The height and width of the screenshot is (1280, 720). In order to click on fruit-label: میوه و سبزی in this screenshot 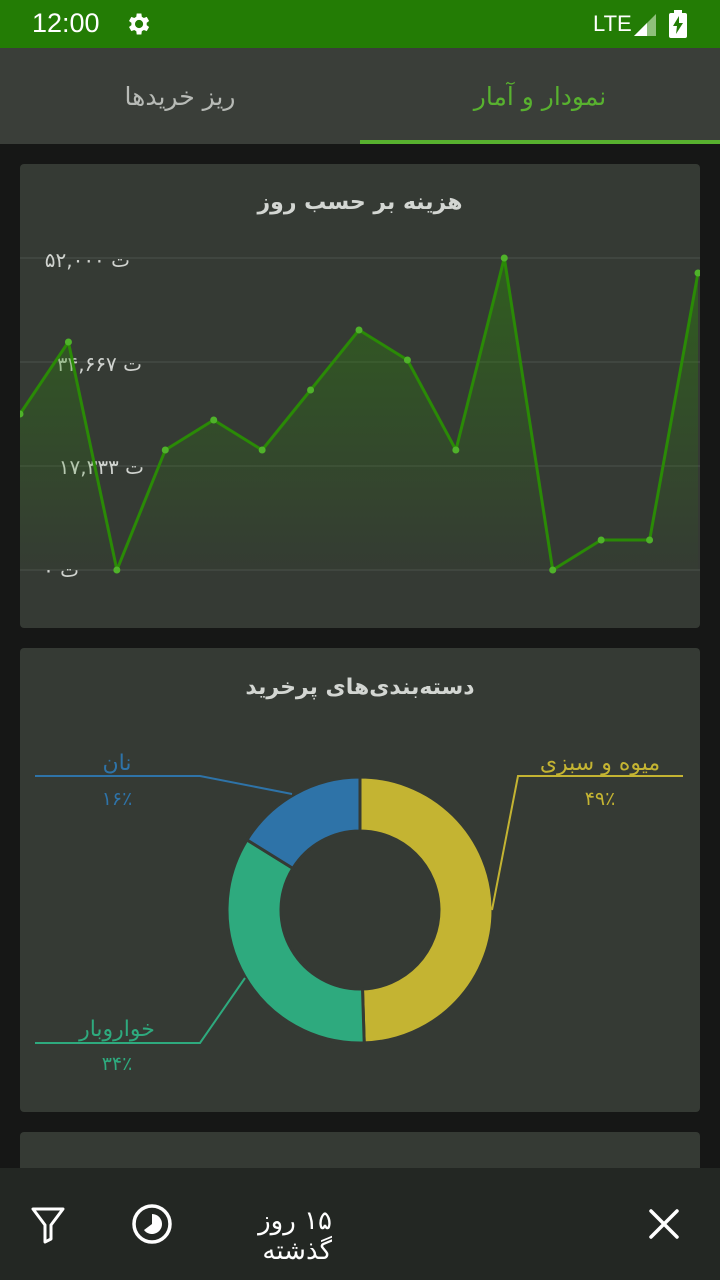, I will do `click(600, 763)`.